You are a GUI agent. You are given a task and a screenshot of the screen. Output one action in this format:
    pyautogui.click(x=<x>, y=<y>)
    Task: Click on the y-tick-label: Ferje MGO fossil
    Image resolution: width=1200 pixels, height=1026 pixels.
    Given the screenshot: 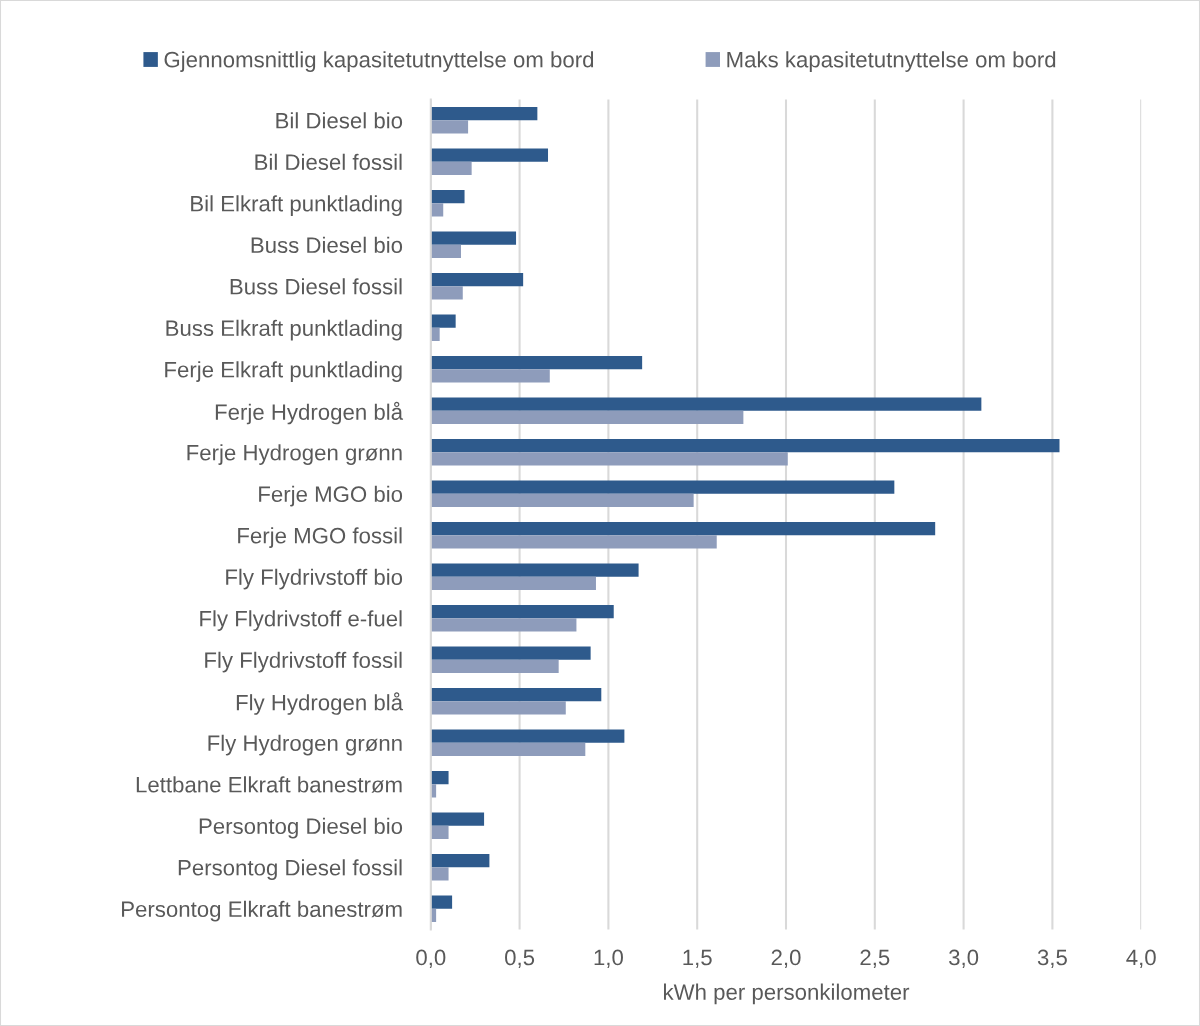 What is the action you would take?
    pyautogui.click(x=320, y=537)
    